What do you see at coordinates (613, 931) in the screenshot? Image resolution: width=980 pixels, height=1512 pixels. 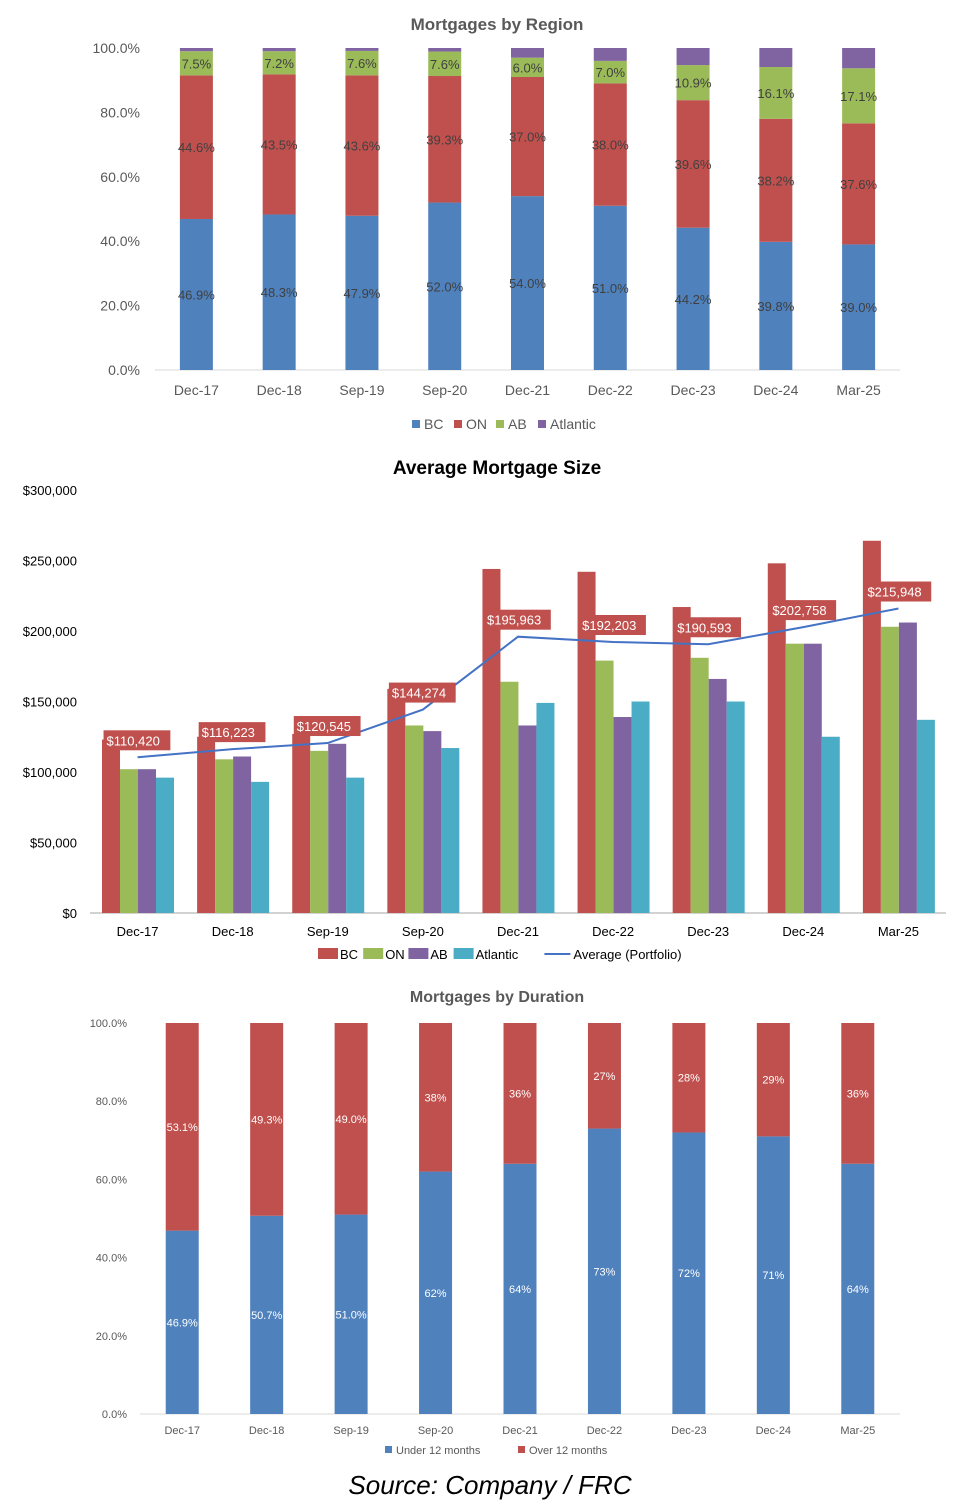 I see `x-tick-label: Dec-22` at bounding box center [613, 931].